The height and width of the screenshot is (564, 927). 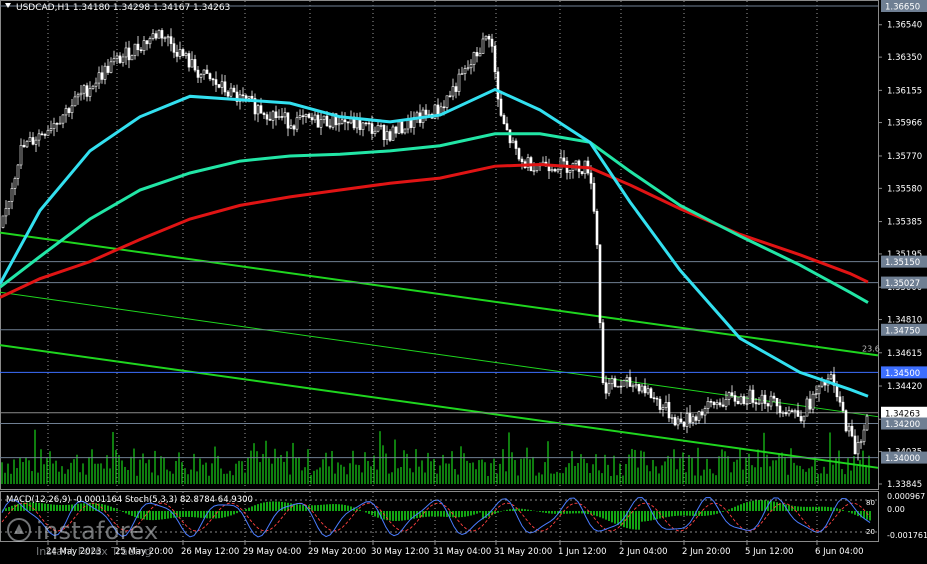 What do you see at coordinates (904, 91) in the screenshot?
I see `price-tick-label: 1.36155` at bounding box center [904, 91].